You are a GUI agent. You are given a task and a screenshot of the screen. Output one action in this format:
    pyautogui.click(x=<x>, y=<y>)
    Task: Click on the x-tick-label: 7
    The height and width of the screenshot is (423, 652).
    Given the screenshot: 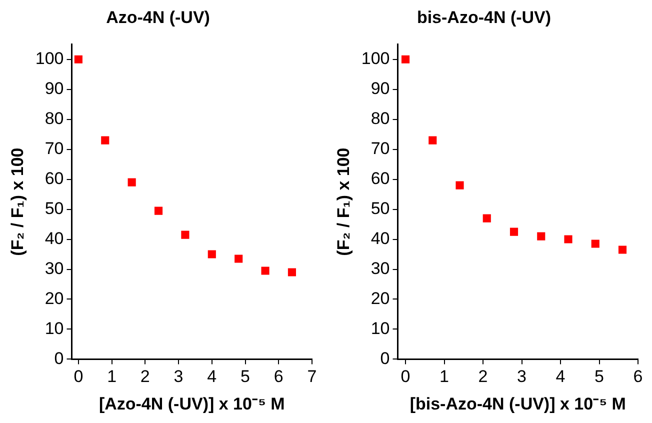 What is the action you would take?
    pyautogui.click(x=312, y=376)
    